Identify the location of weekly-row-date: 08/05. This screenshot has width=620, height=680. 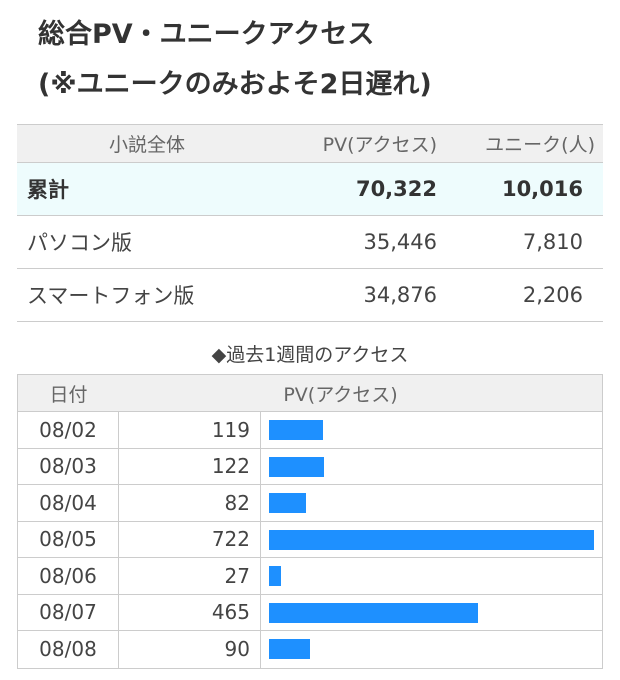
(68, 539).